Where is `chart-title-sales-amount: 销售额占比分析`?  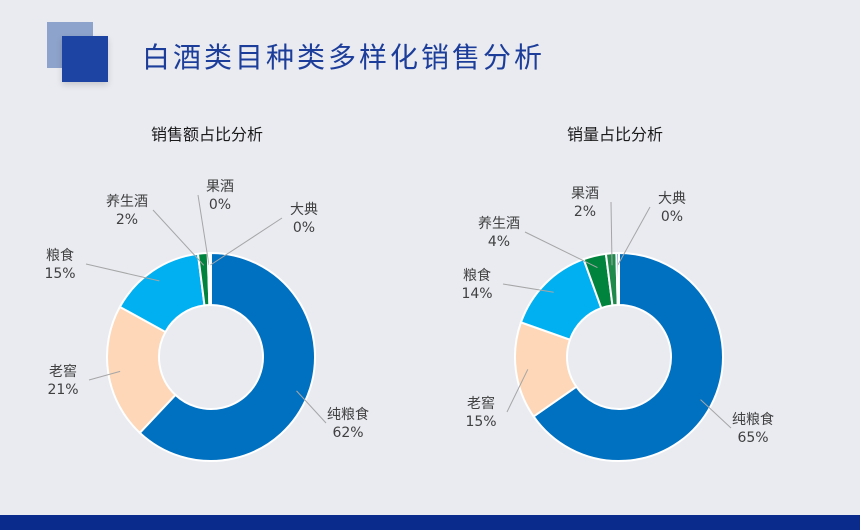
chart-title-sales-amount: 销售额占比分析 is located at coordinates (206, 134).